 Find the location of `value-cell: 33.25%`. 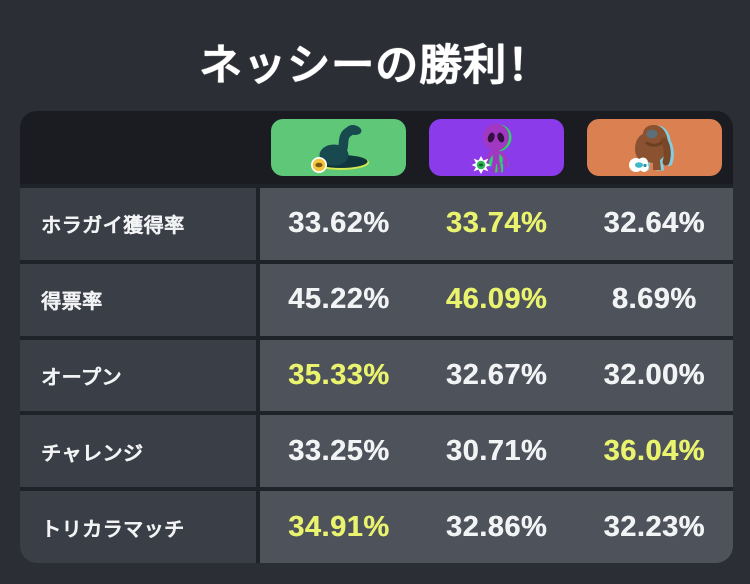

value-cell: 33.25% is located at coordinates (339, 451).